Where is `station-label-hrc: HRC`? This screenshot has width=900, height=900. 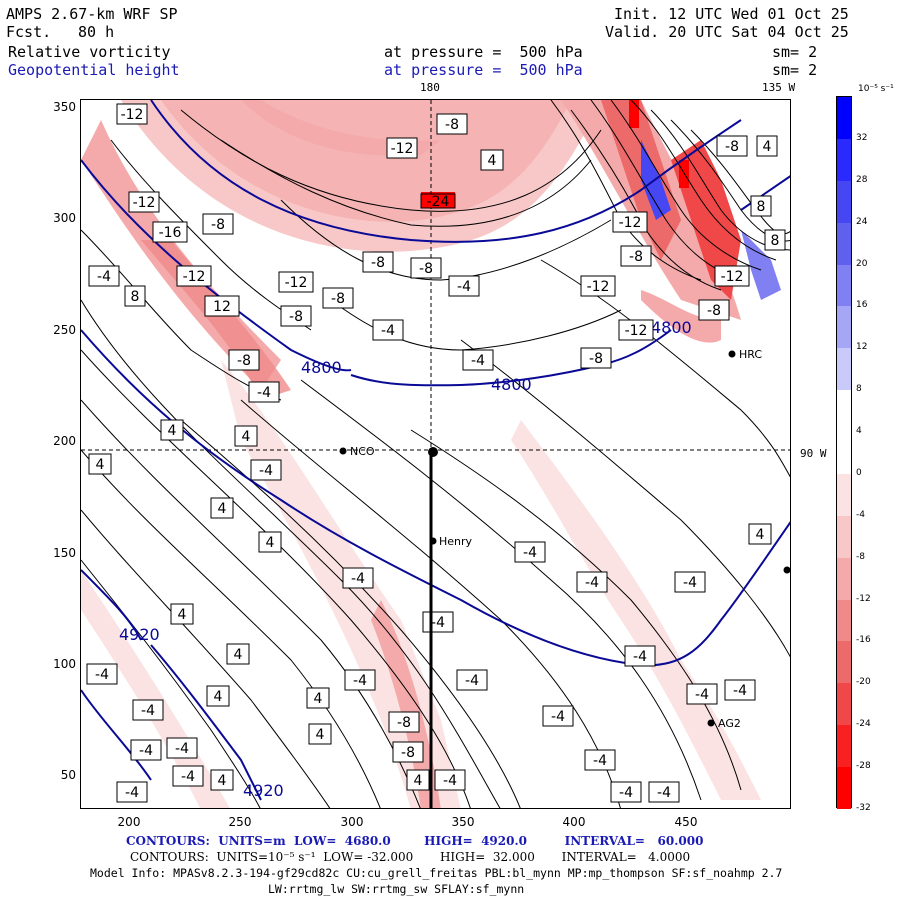
station-label-hrc: HRC is located at coordinates (750, 354).